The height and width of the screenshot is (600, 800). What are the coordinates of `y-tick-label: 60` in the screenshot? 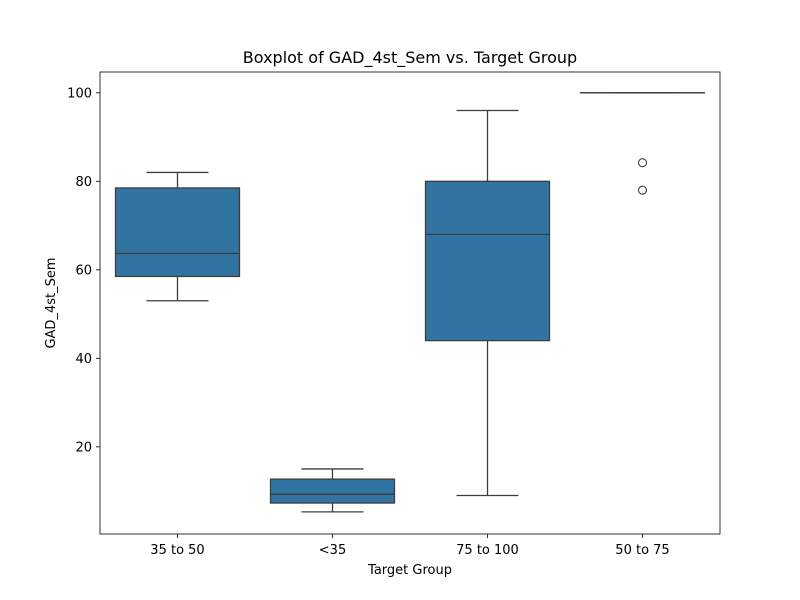 It's located at (83, 270).